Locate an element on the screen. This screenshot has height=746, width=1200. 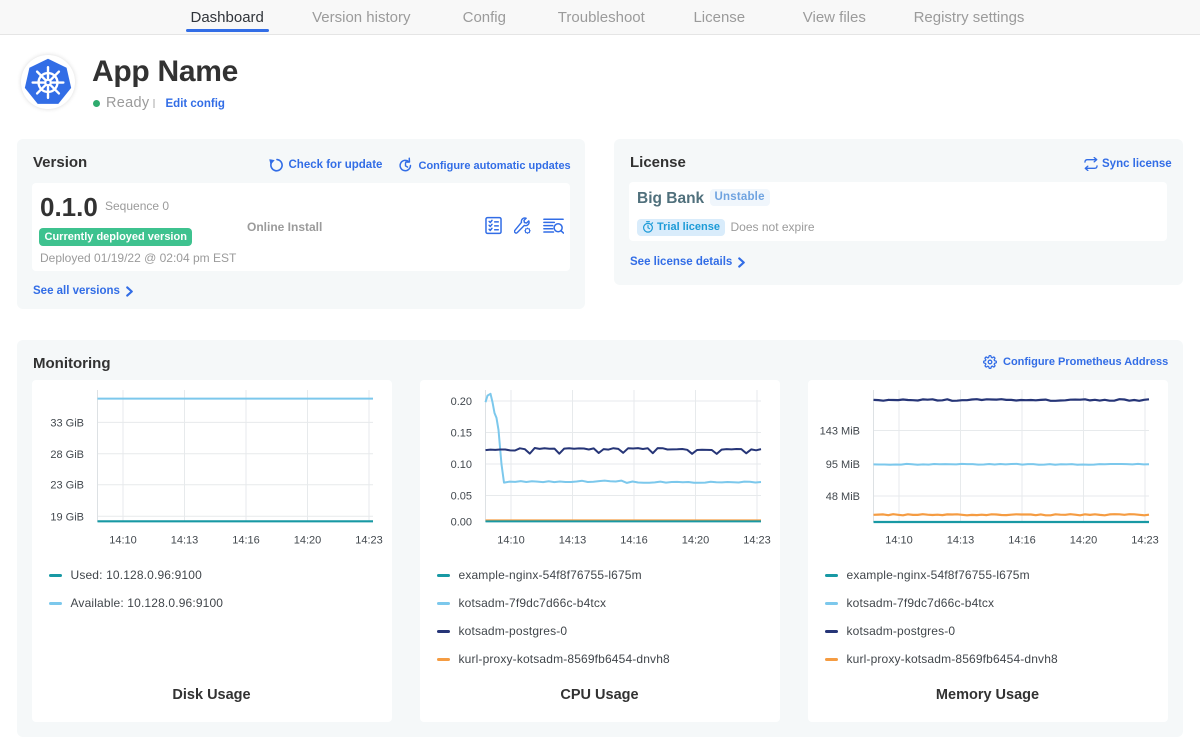
svg-text: 0.00 is located at coordinates (460, 523).